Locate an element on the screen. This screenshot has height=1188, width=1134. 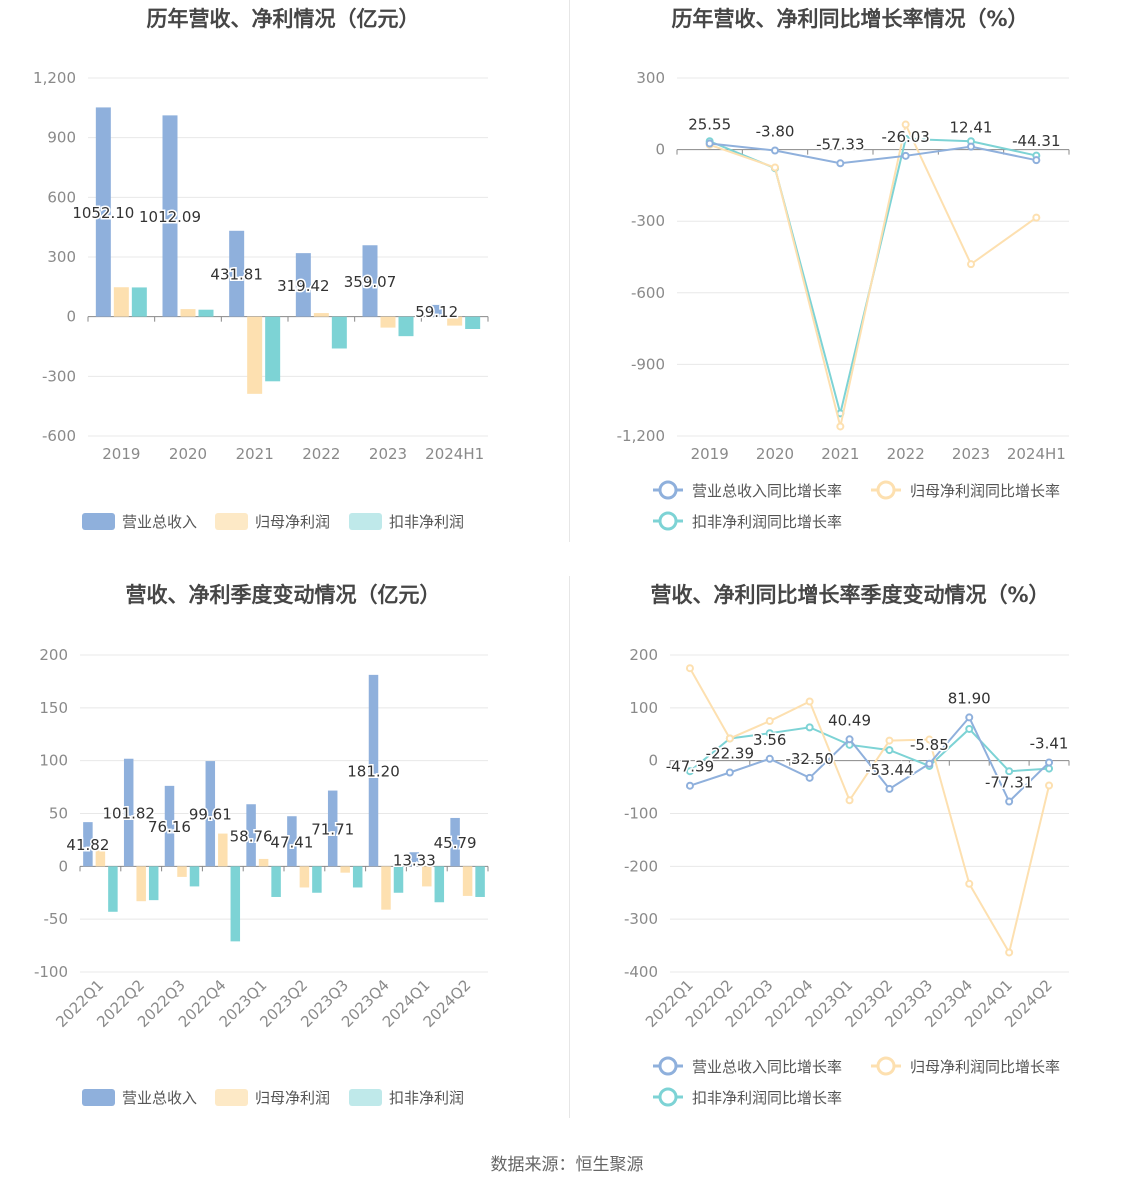
data-label: -44.31 is located at coordinates (1036, 141).